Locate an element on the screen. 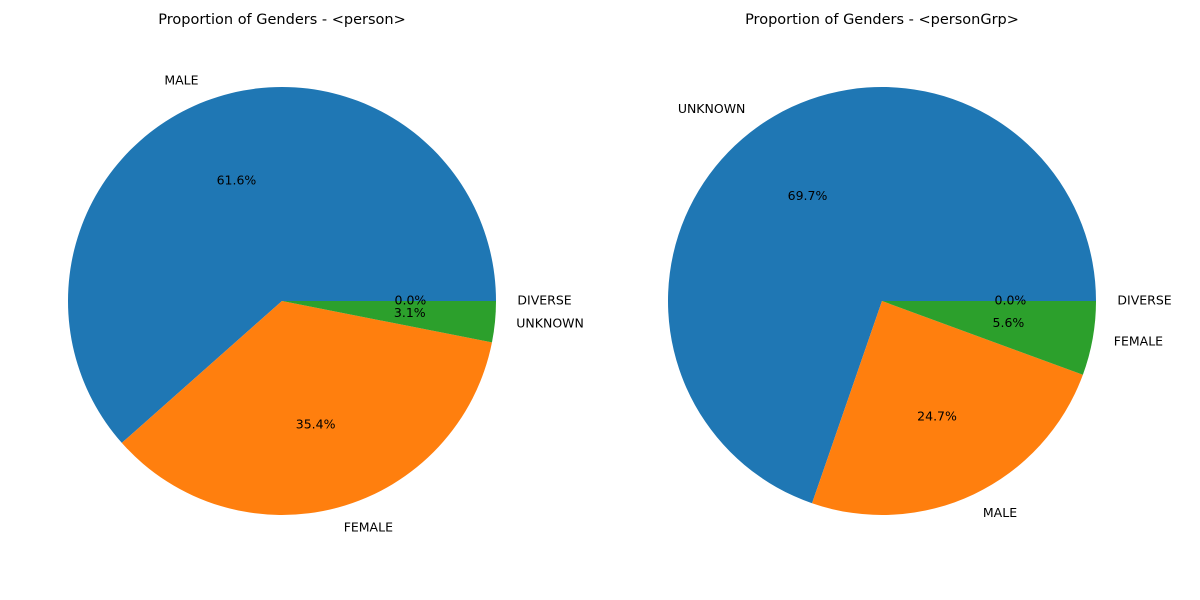 The width and height of the screenshot is (1200, 600). chart-title-persongrp: Proportion of Genders - <personGrp> is located at coordinates (882, 20).